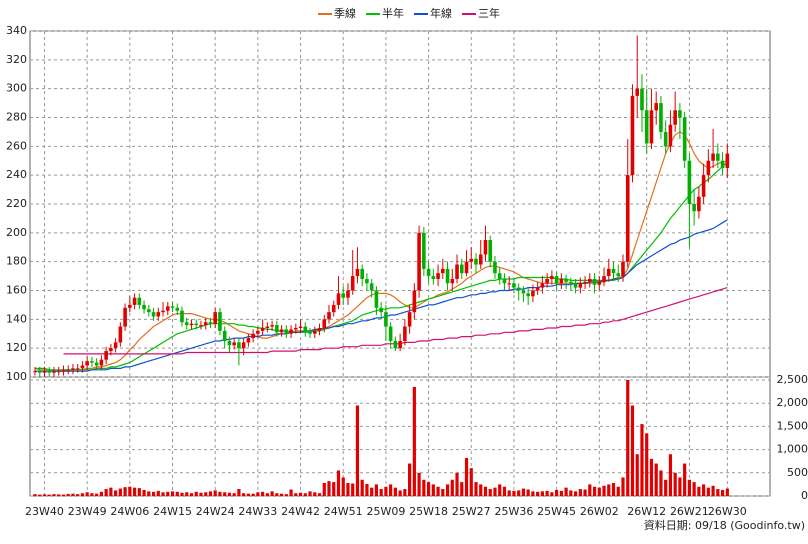 Image resolution: width=808 pixels, height=544 pixels. Describe the element at coordinates (489, 13) in the screenshot. I see `legend-label: 三年` at that location.